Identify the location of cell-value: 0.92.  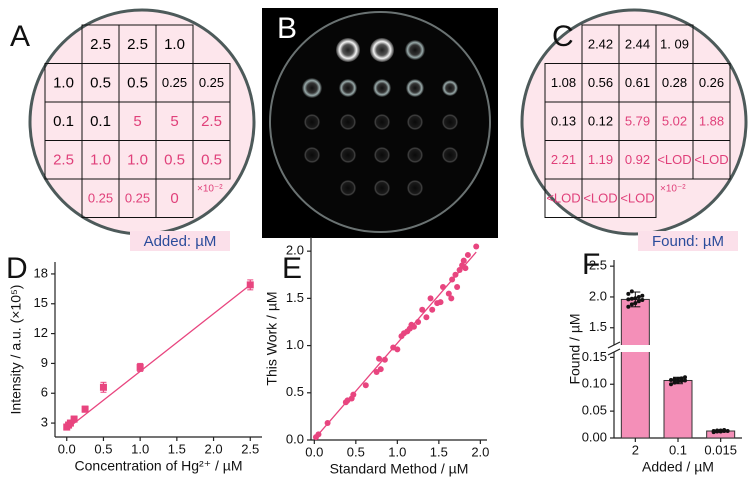
(637, 159).